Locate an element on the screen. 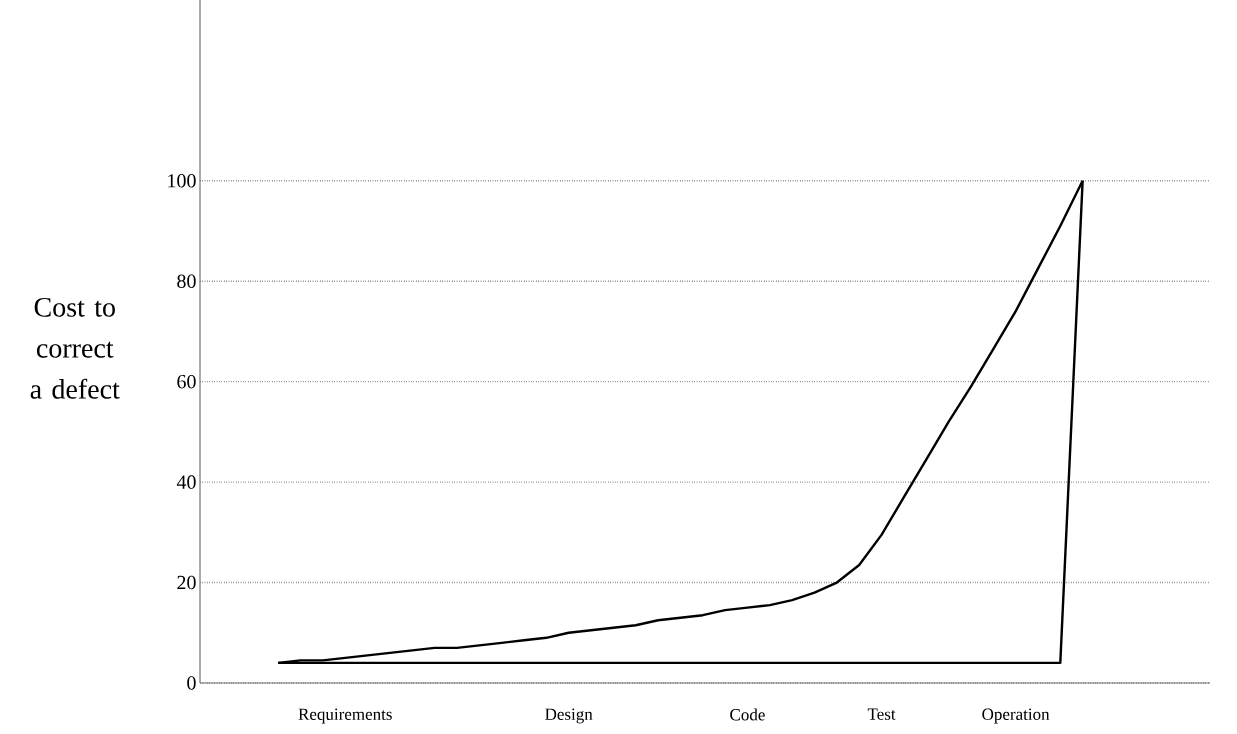  y-tick-label: 80 is located at coordinates (186, 281).